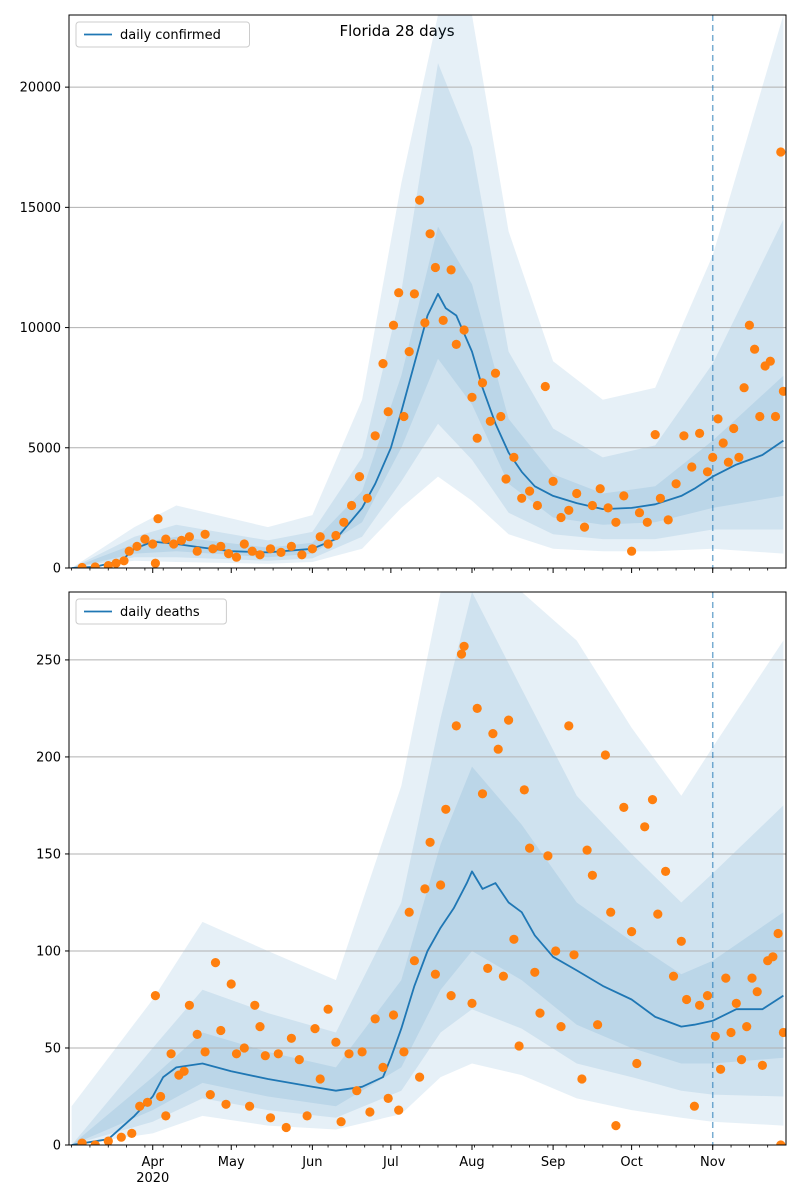 The height and width of the screenshot is (1200, 800). Describe the element at coordinates (170, 35) in the screenshot. I see `legend-label: daily confirmed` at that location.